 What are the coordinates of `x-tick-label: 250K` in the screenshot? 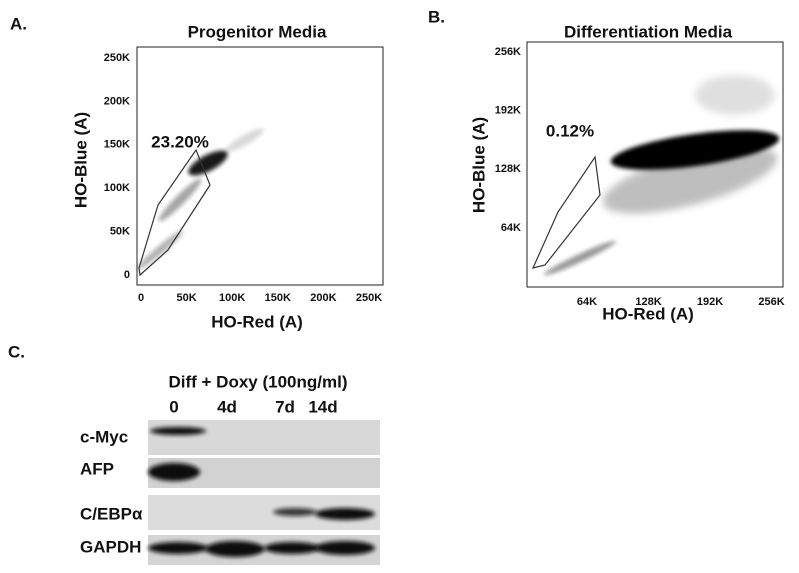 It's located at (369, 298).